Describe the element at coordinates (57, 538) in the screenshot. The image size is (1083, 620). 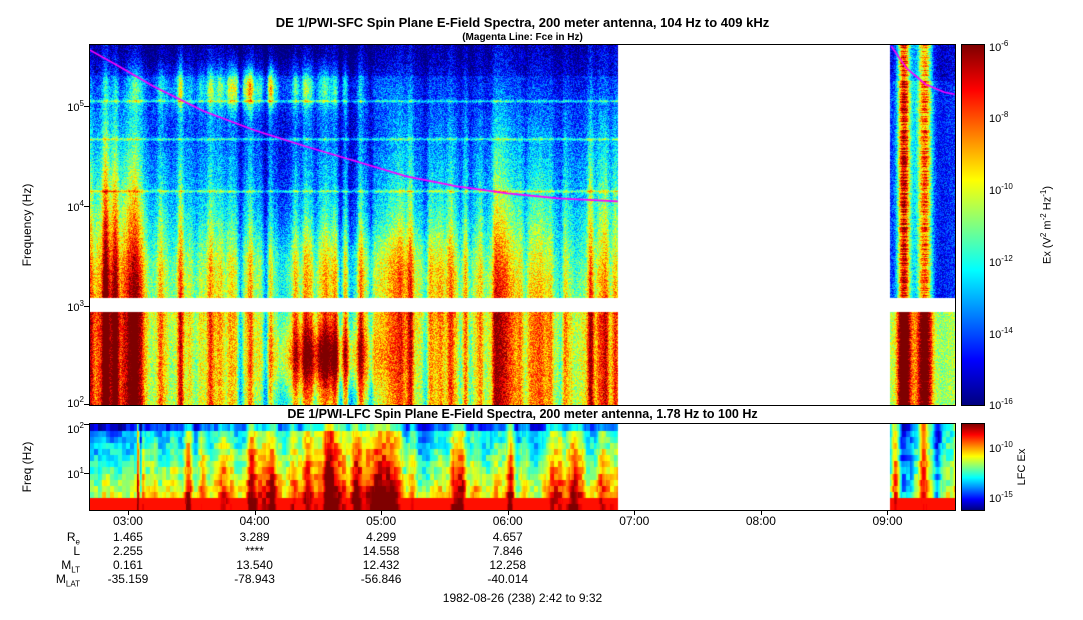
I see `ephemeris-label-re: Re` at that location.